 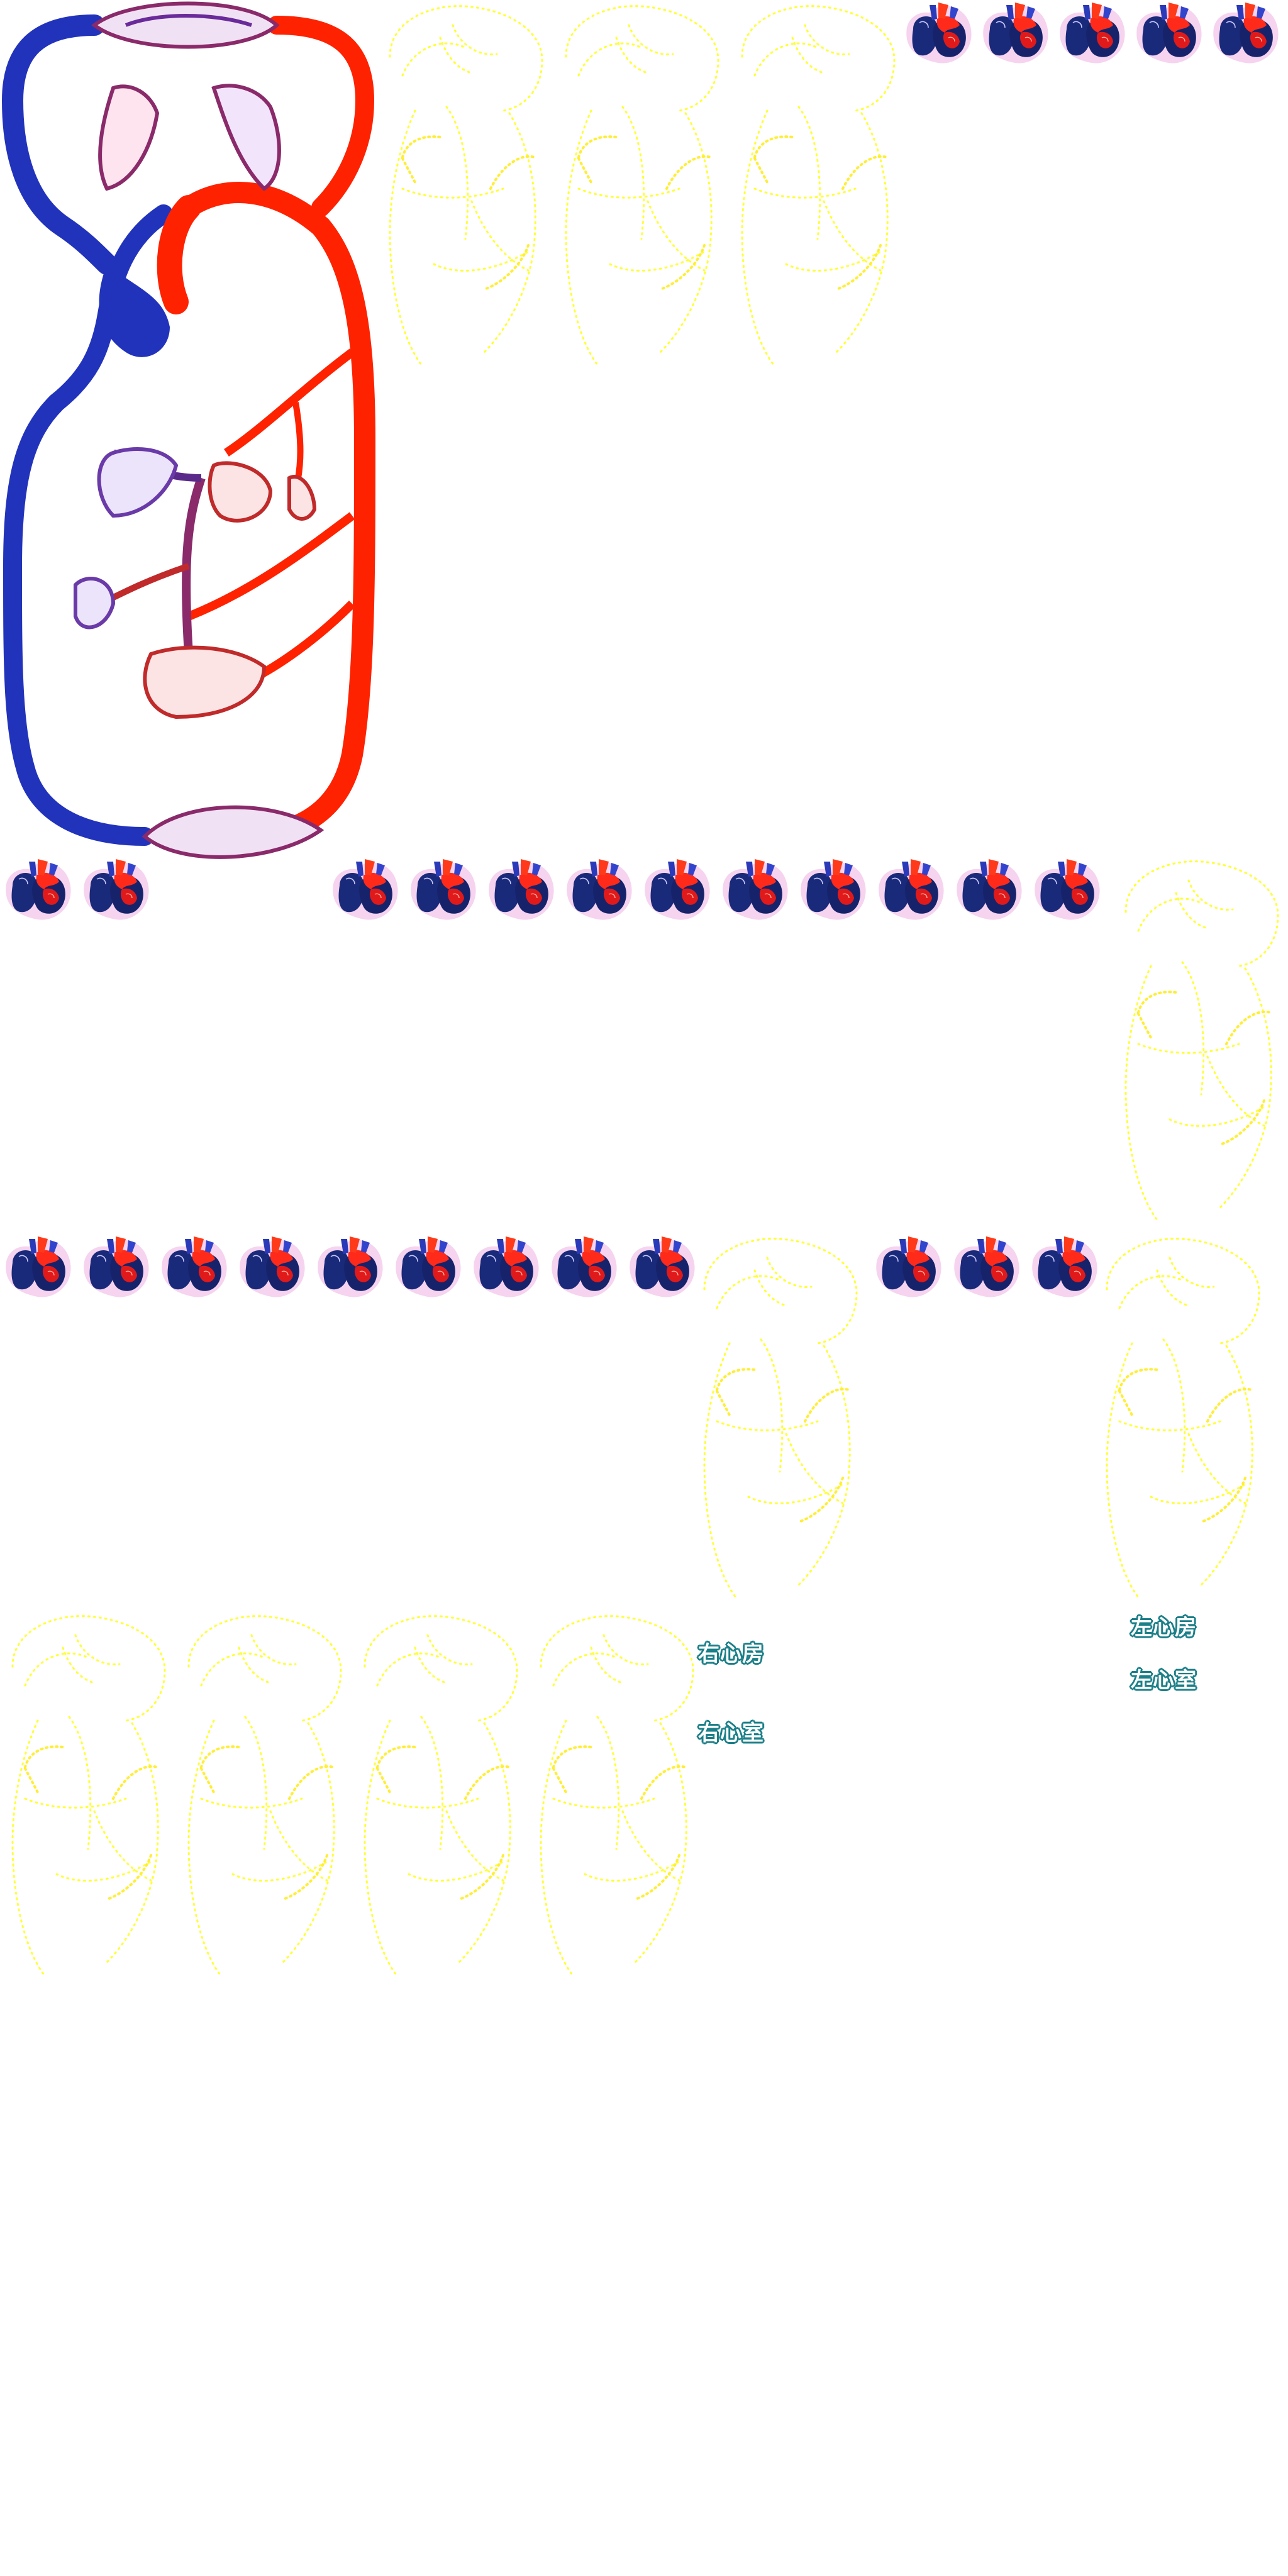 What do you see at coordinates (731, 1733) in the screenshot?
I see `label-right-ventricle: 右心室` at bounding box center [731, 1733].